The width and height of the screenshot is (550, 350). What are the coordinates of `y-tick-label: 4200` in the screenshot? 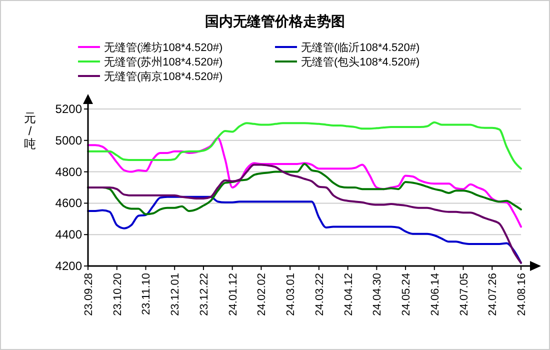 It's located at (68, 266).